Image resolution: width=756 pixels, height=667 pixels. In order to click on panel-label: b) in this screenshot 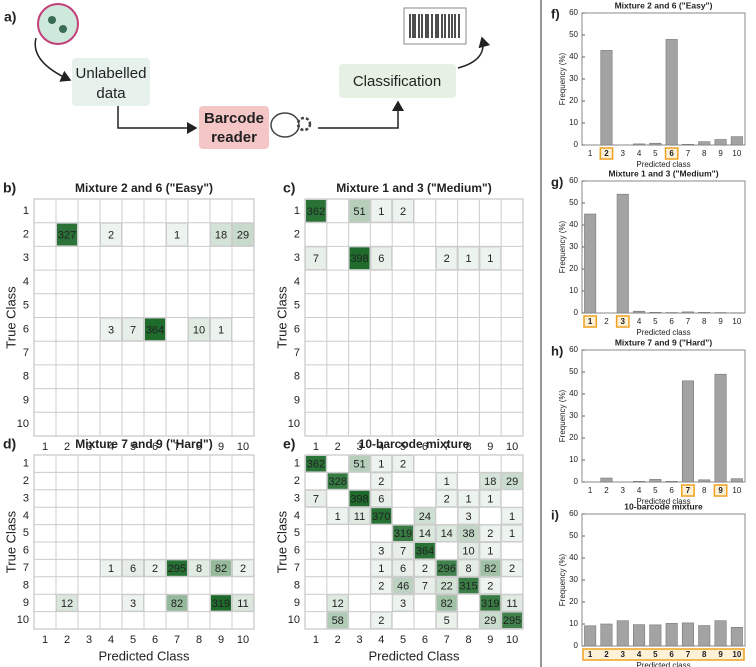, I will do `click(9, 188)`.